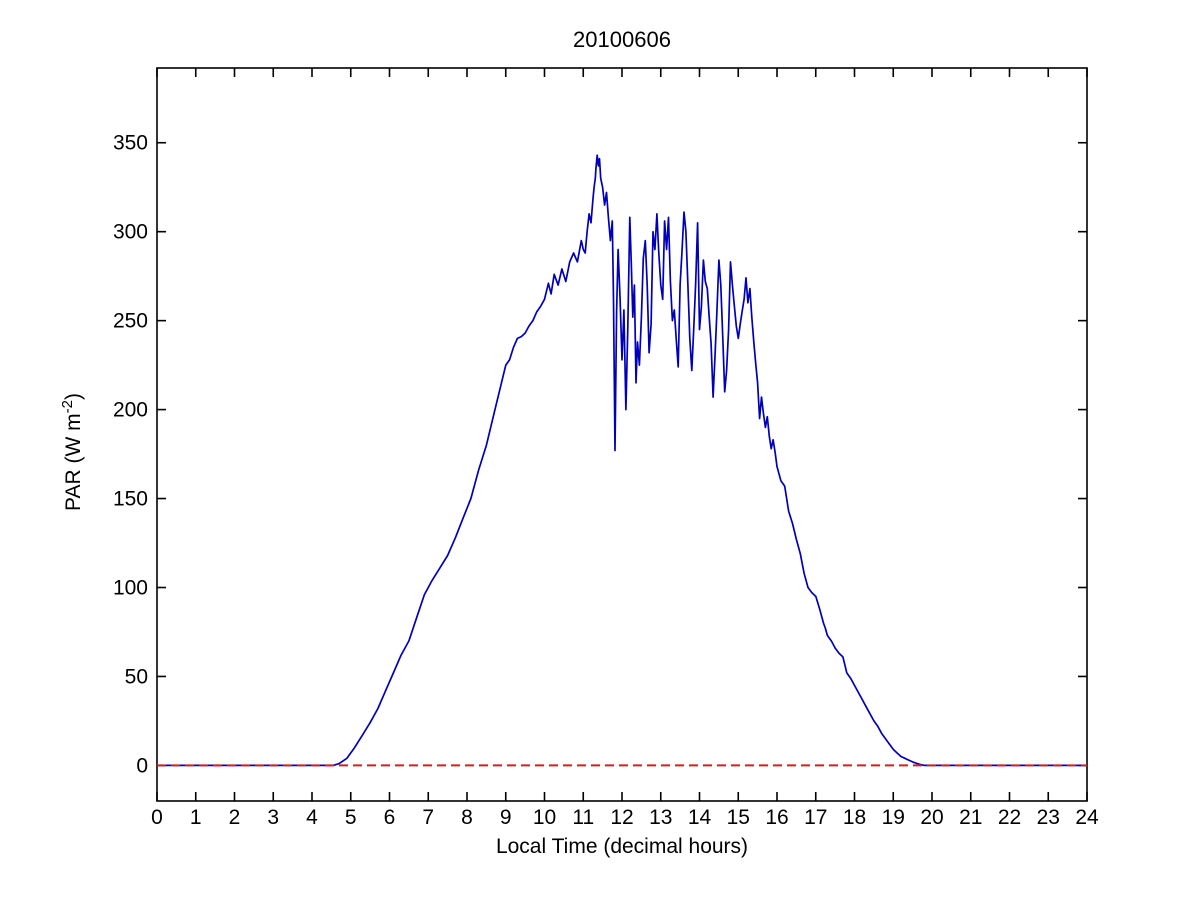 Image resolution: width=1201 pixels, height=900 pixels. What do you see at coordinates (1048, 817) in the screenshot?
I see `x-tick-label: 23` at bounding box center [1048, 817].